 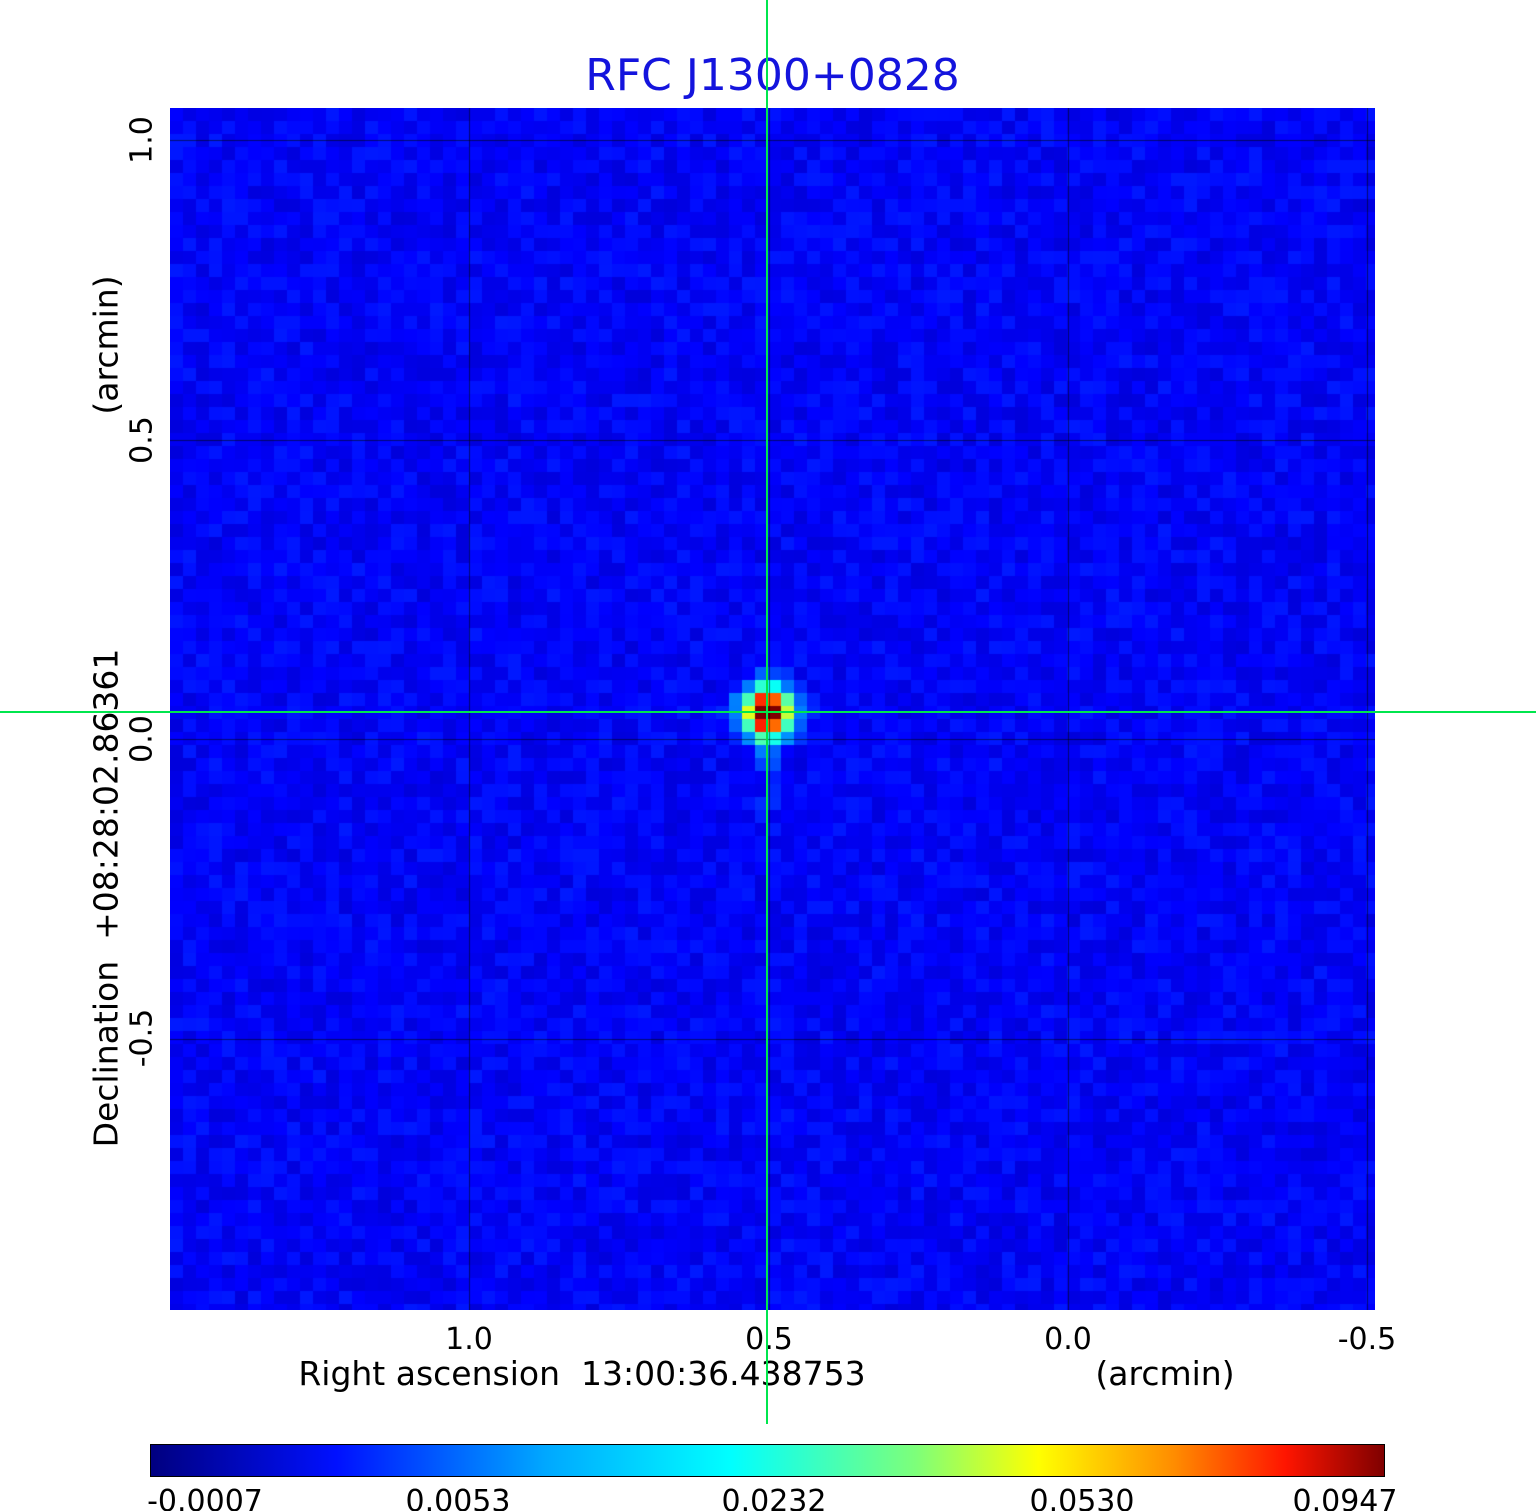 What do you see at coordinates (142, 440) in the screenshot?
I see `y-tick-label: 0.5` at bounding box center [142, 440].